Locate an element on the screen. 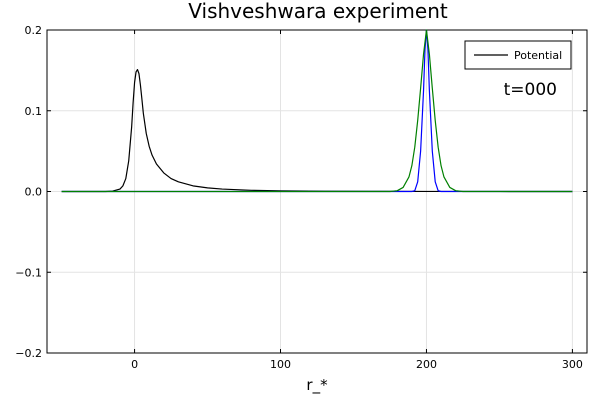 The height and width of the screenshot is (400, 600). legend: Potential is located at coordinates (518, 55).